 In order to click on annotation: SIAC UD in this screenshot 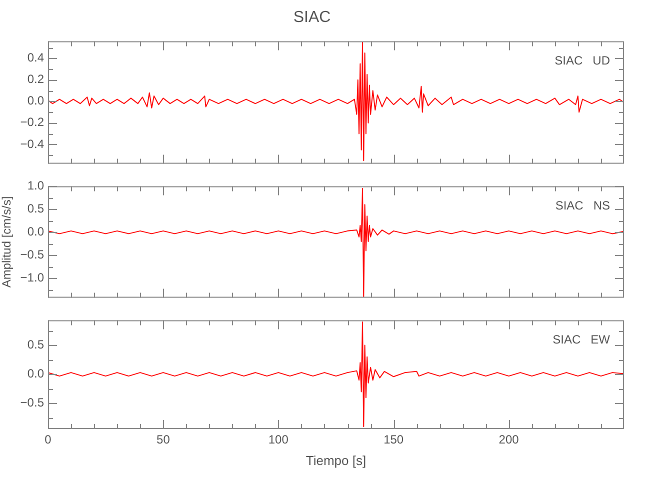, I will do `click(582, 61)`.